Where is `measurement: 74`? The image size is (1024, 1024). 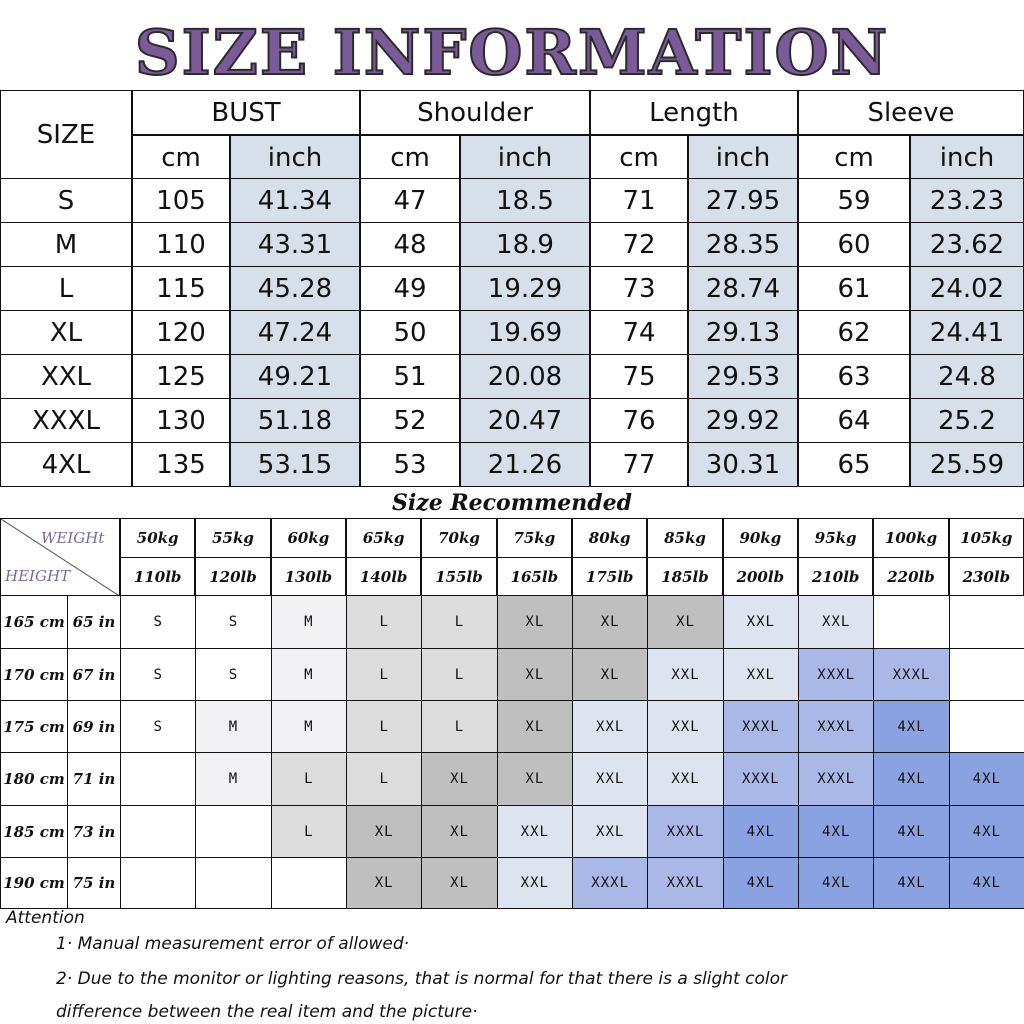
measurement: 74 is located at coordinates (639, 332).